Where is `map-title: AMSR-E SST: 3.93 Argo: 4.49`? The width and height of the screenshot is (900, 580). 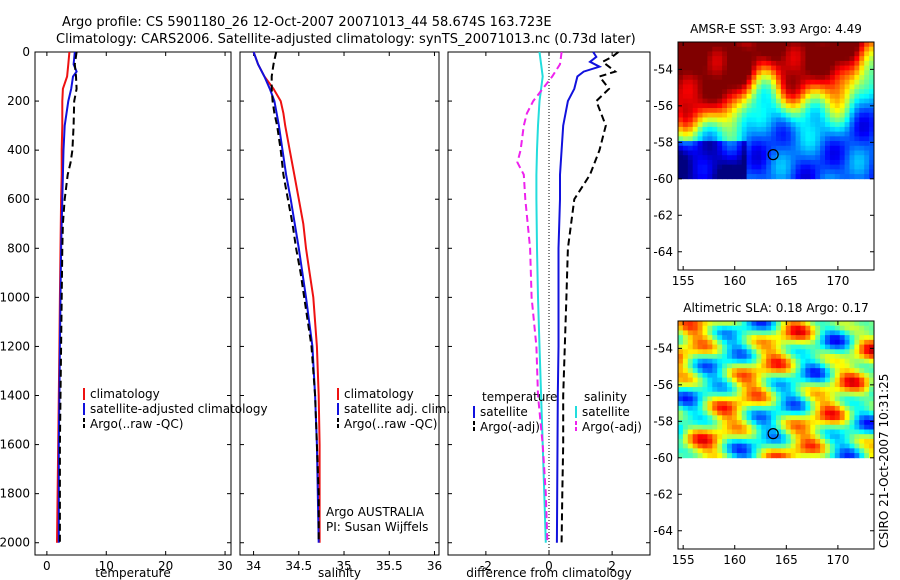 map-title: AMSR-E SST: 3.93 Argo: 4.49 is located at coordinates (776, 29).